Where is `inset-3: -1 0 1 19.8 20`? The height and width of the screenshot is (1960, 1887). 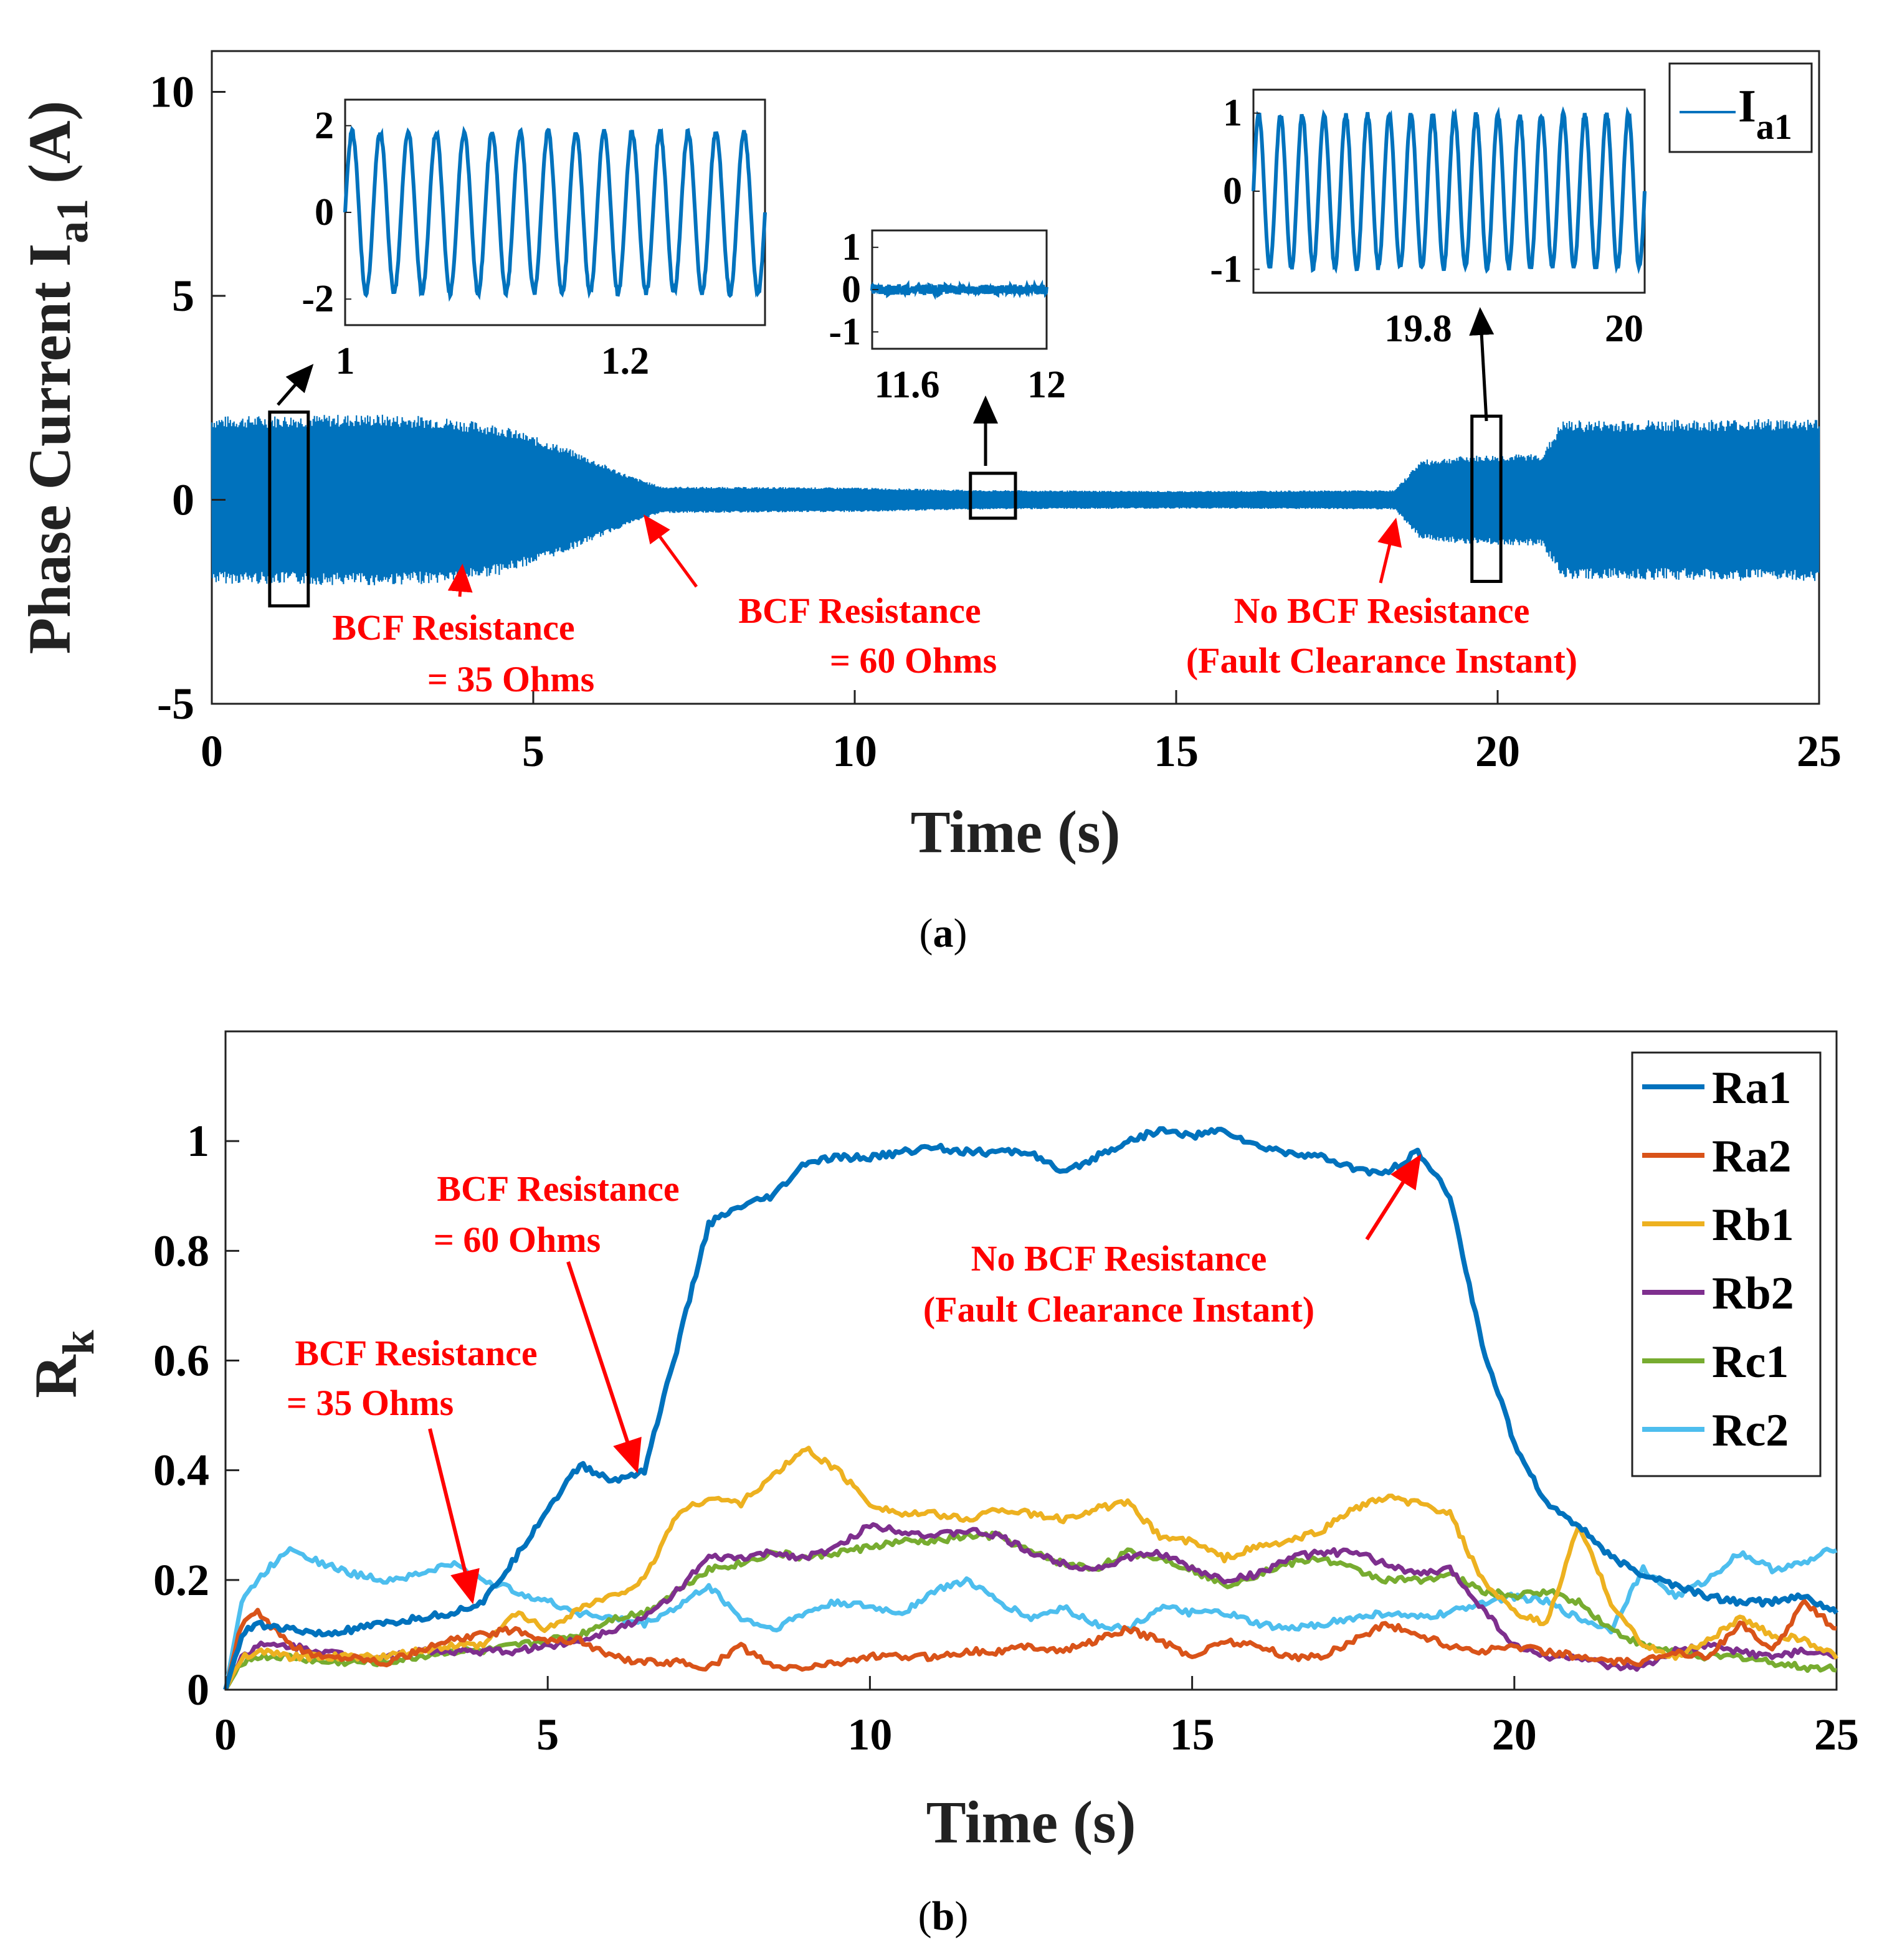
inset-3: -1 0 1 19.8 20 is located at coordinates (1428, 335).